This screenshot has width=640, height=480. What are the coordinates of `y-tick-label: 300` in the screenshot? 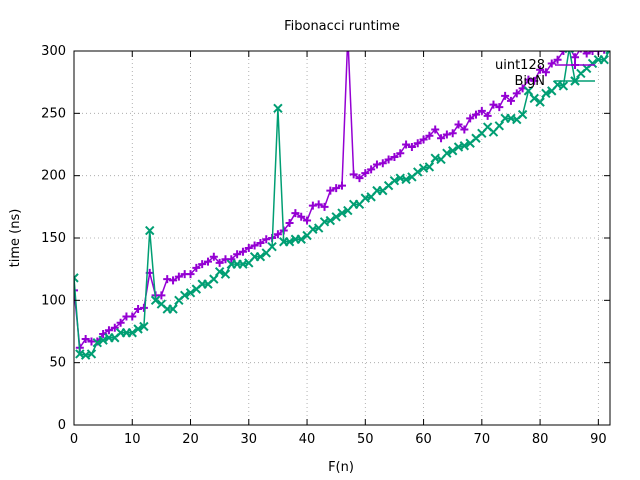 It's located at (53, 51).